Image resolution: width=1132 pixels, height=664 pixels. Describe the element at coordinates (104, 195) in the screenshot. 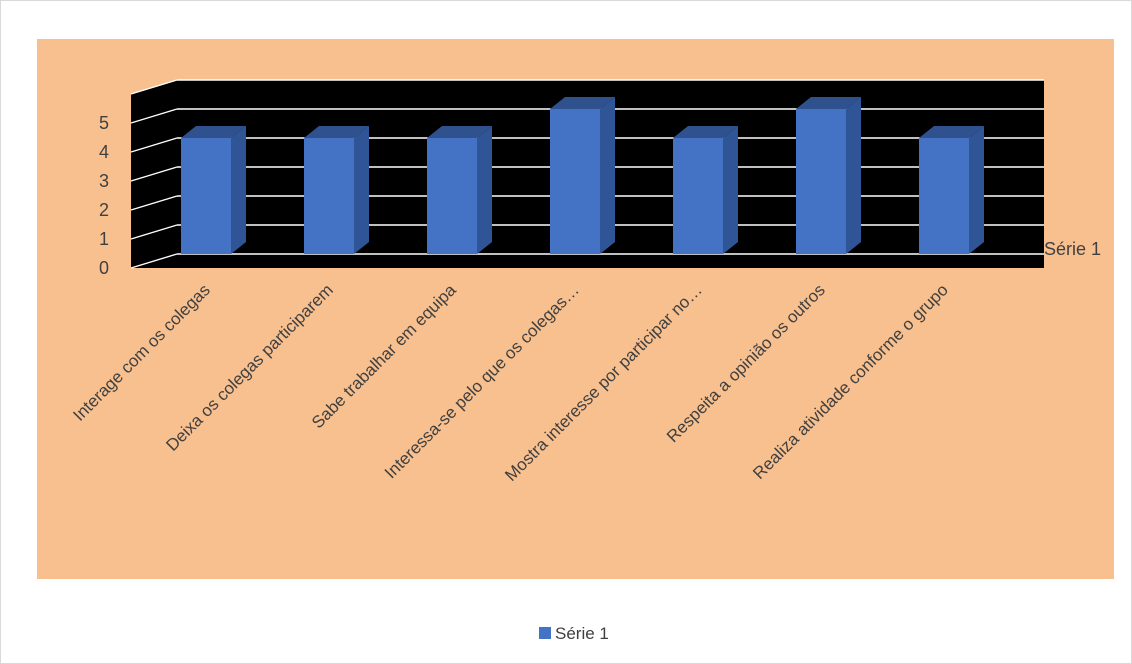

I see `y-axis-ticks: 0 1 2 3 4 5` at that location.